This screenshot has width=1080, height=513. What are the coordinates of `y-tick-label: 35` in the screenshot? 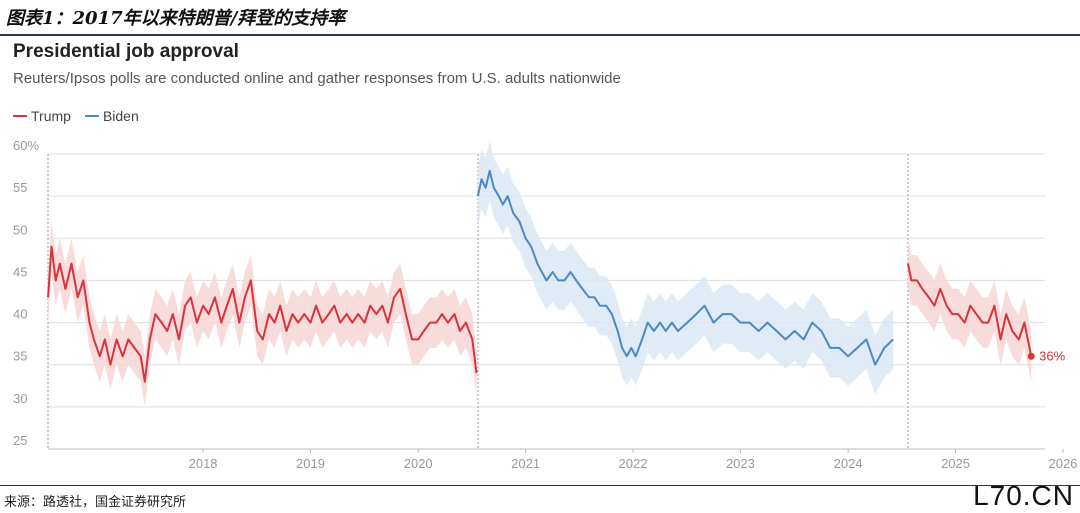 It's located at (20, 356).